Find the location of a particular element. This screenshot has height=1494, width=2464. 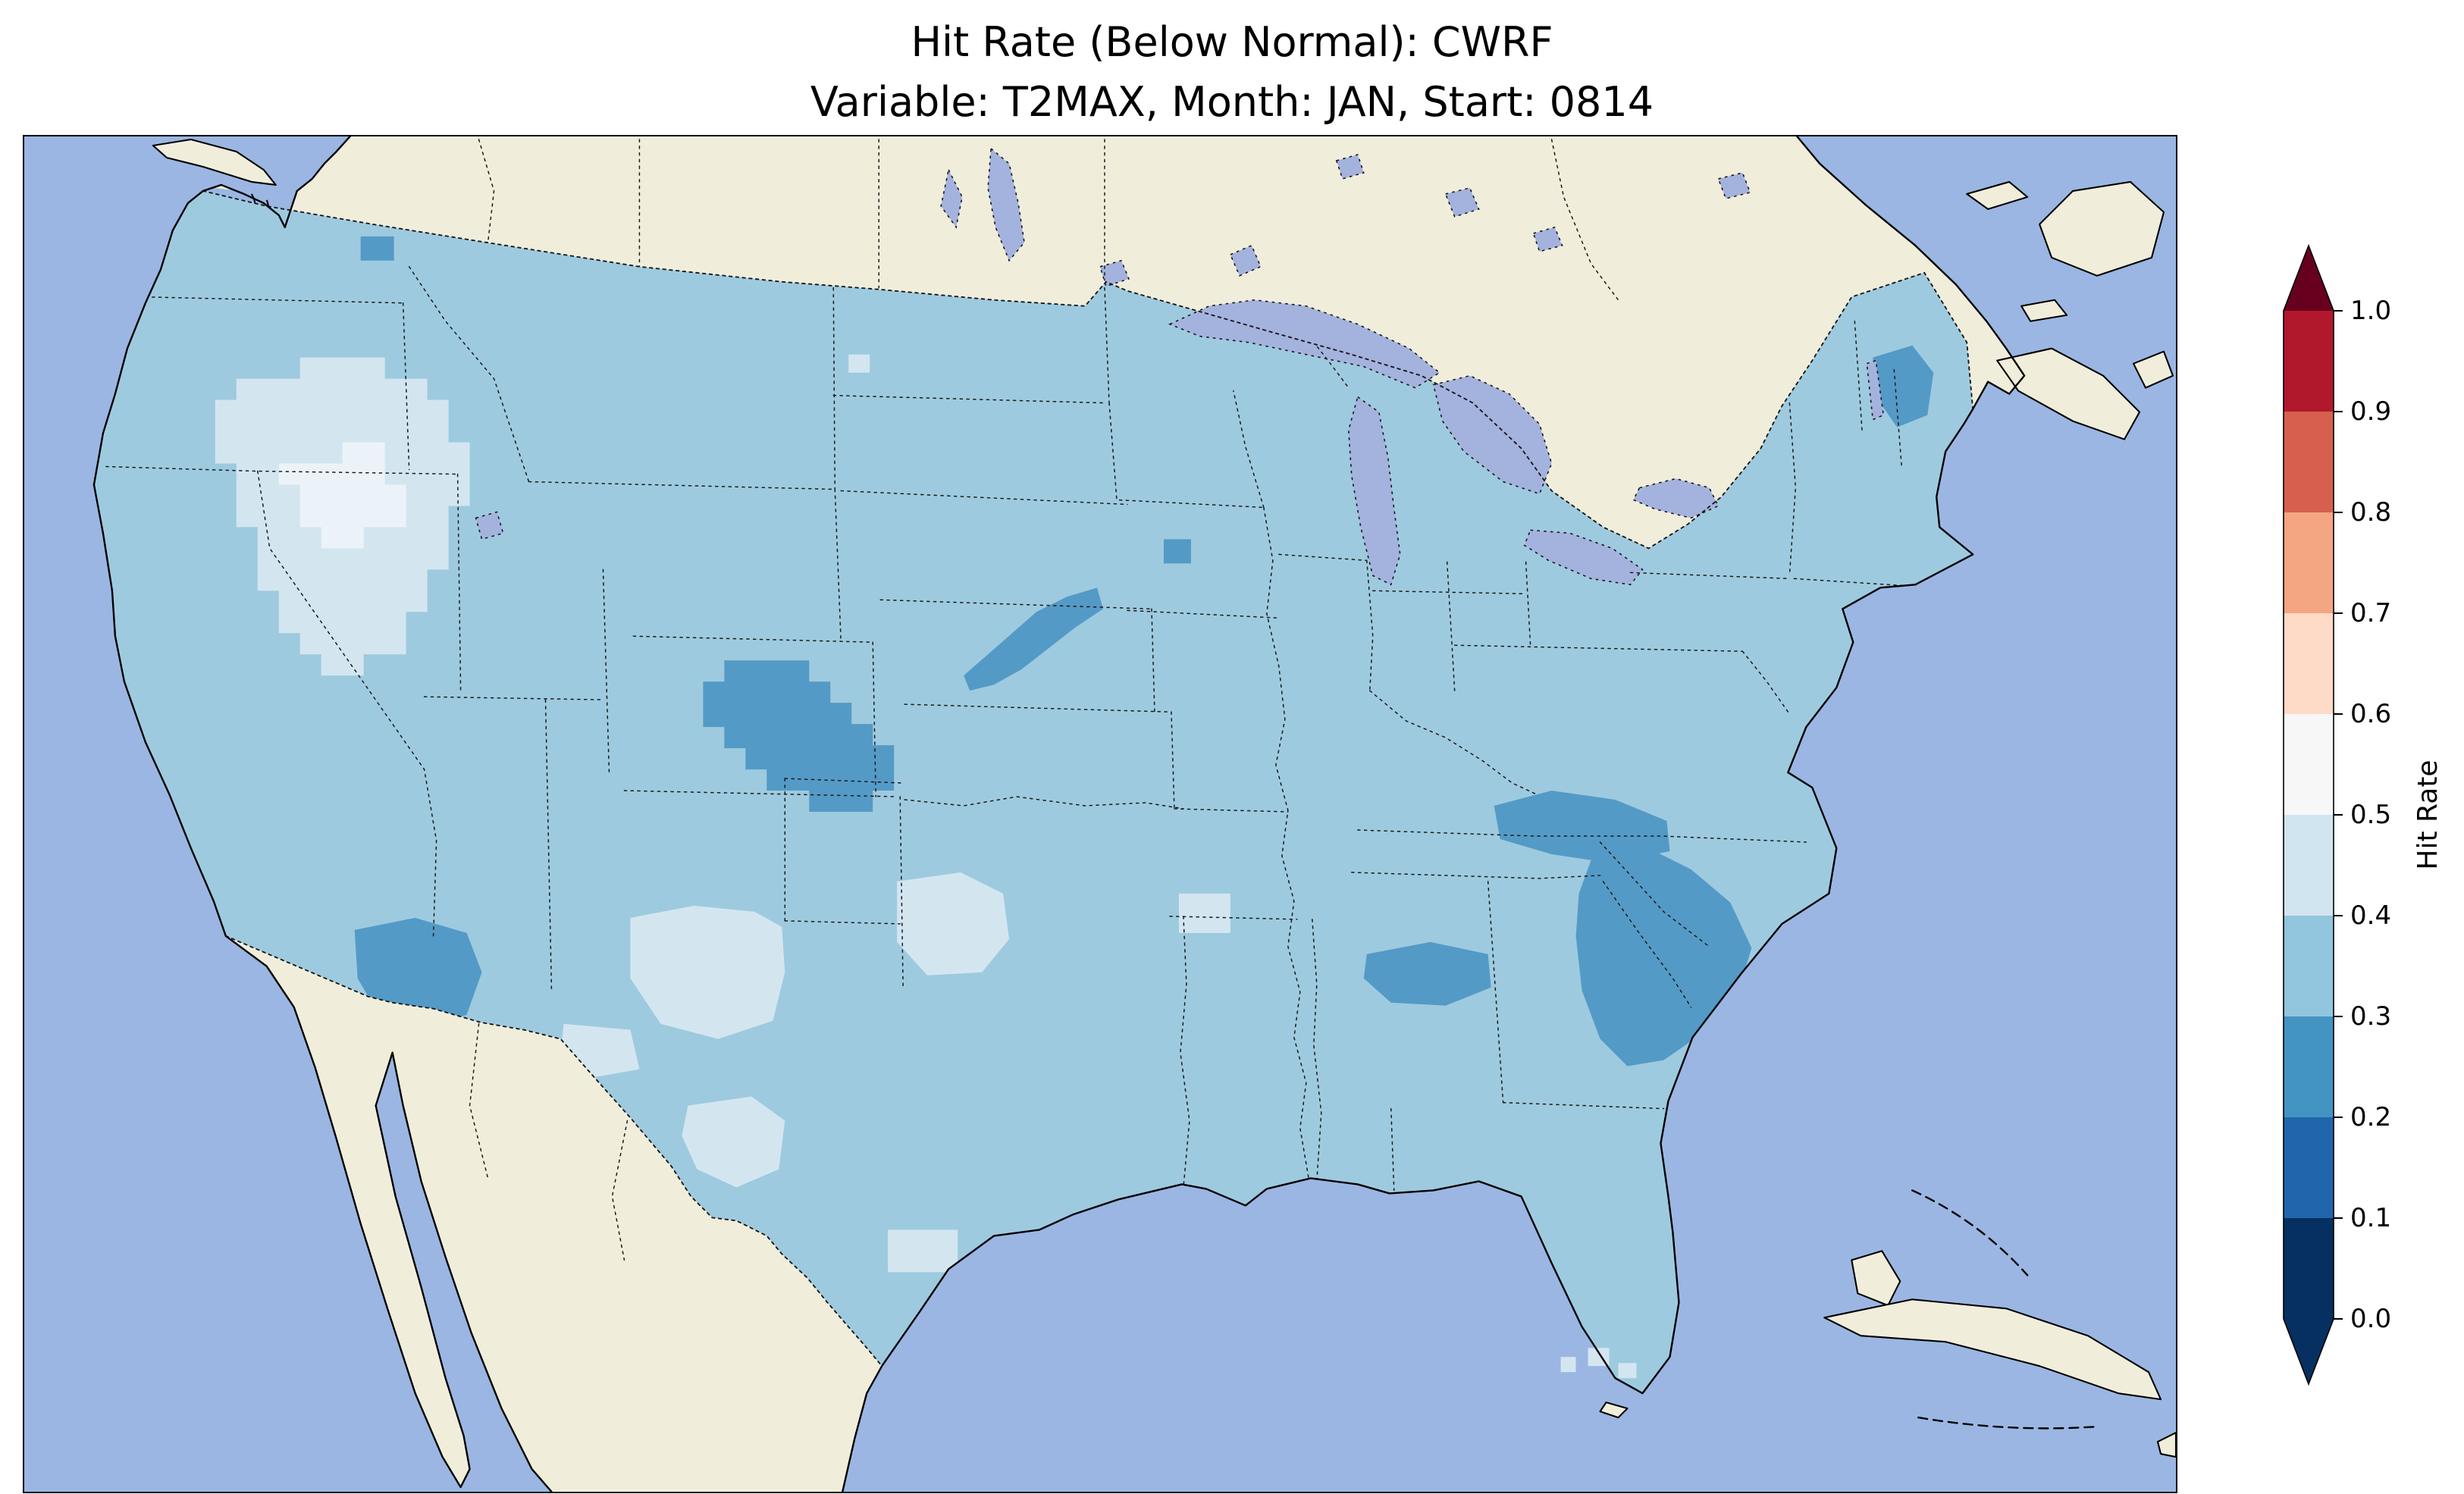

colorbar-tickmarks is located at coordinates (2338, 815).